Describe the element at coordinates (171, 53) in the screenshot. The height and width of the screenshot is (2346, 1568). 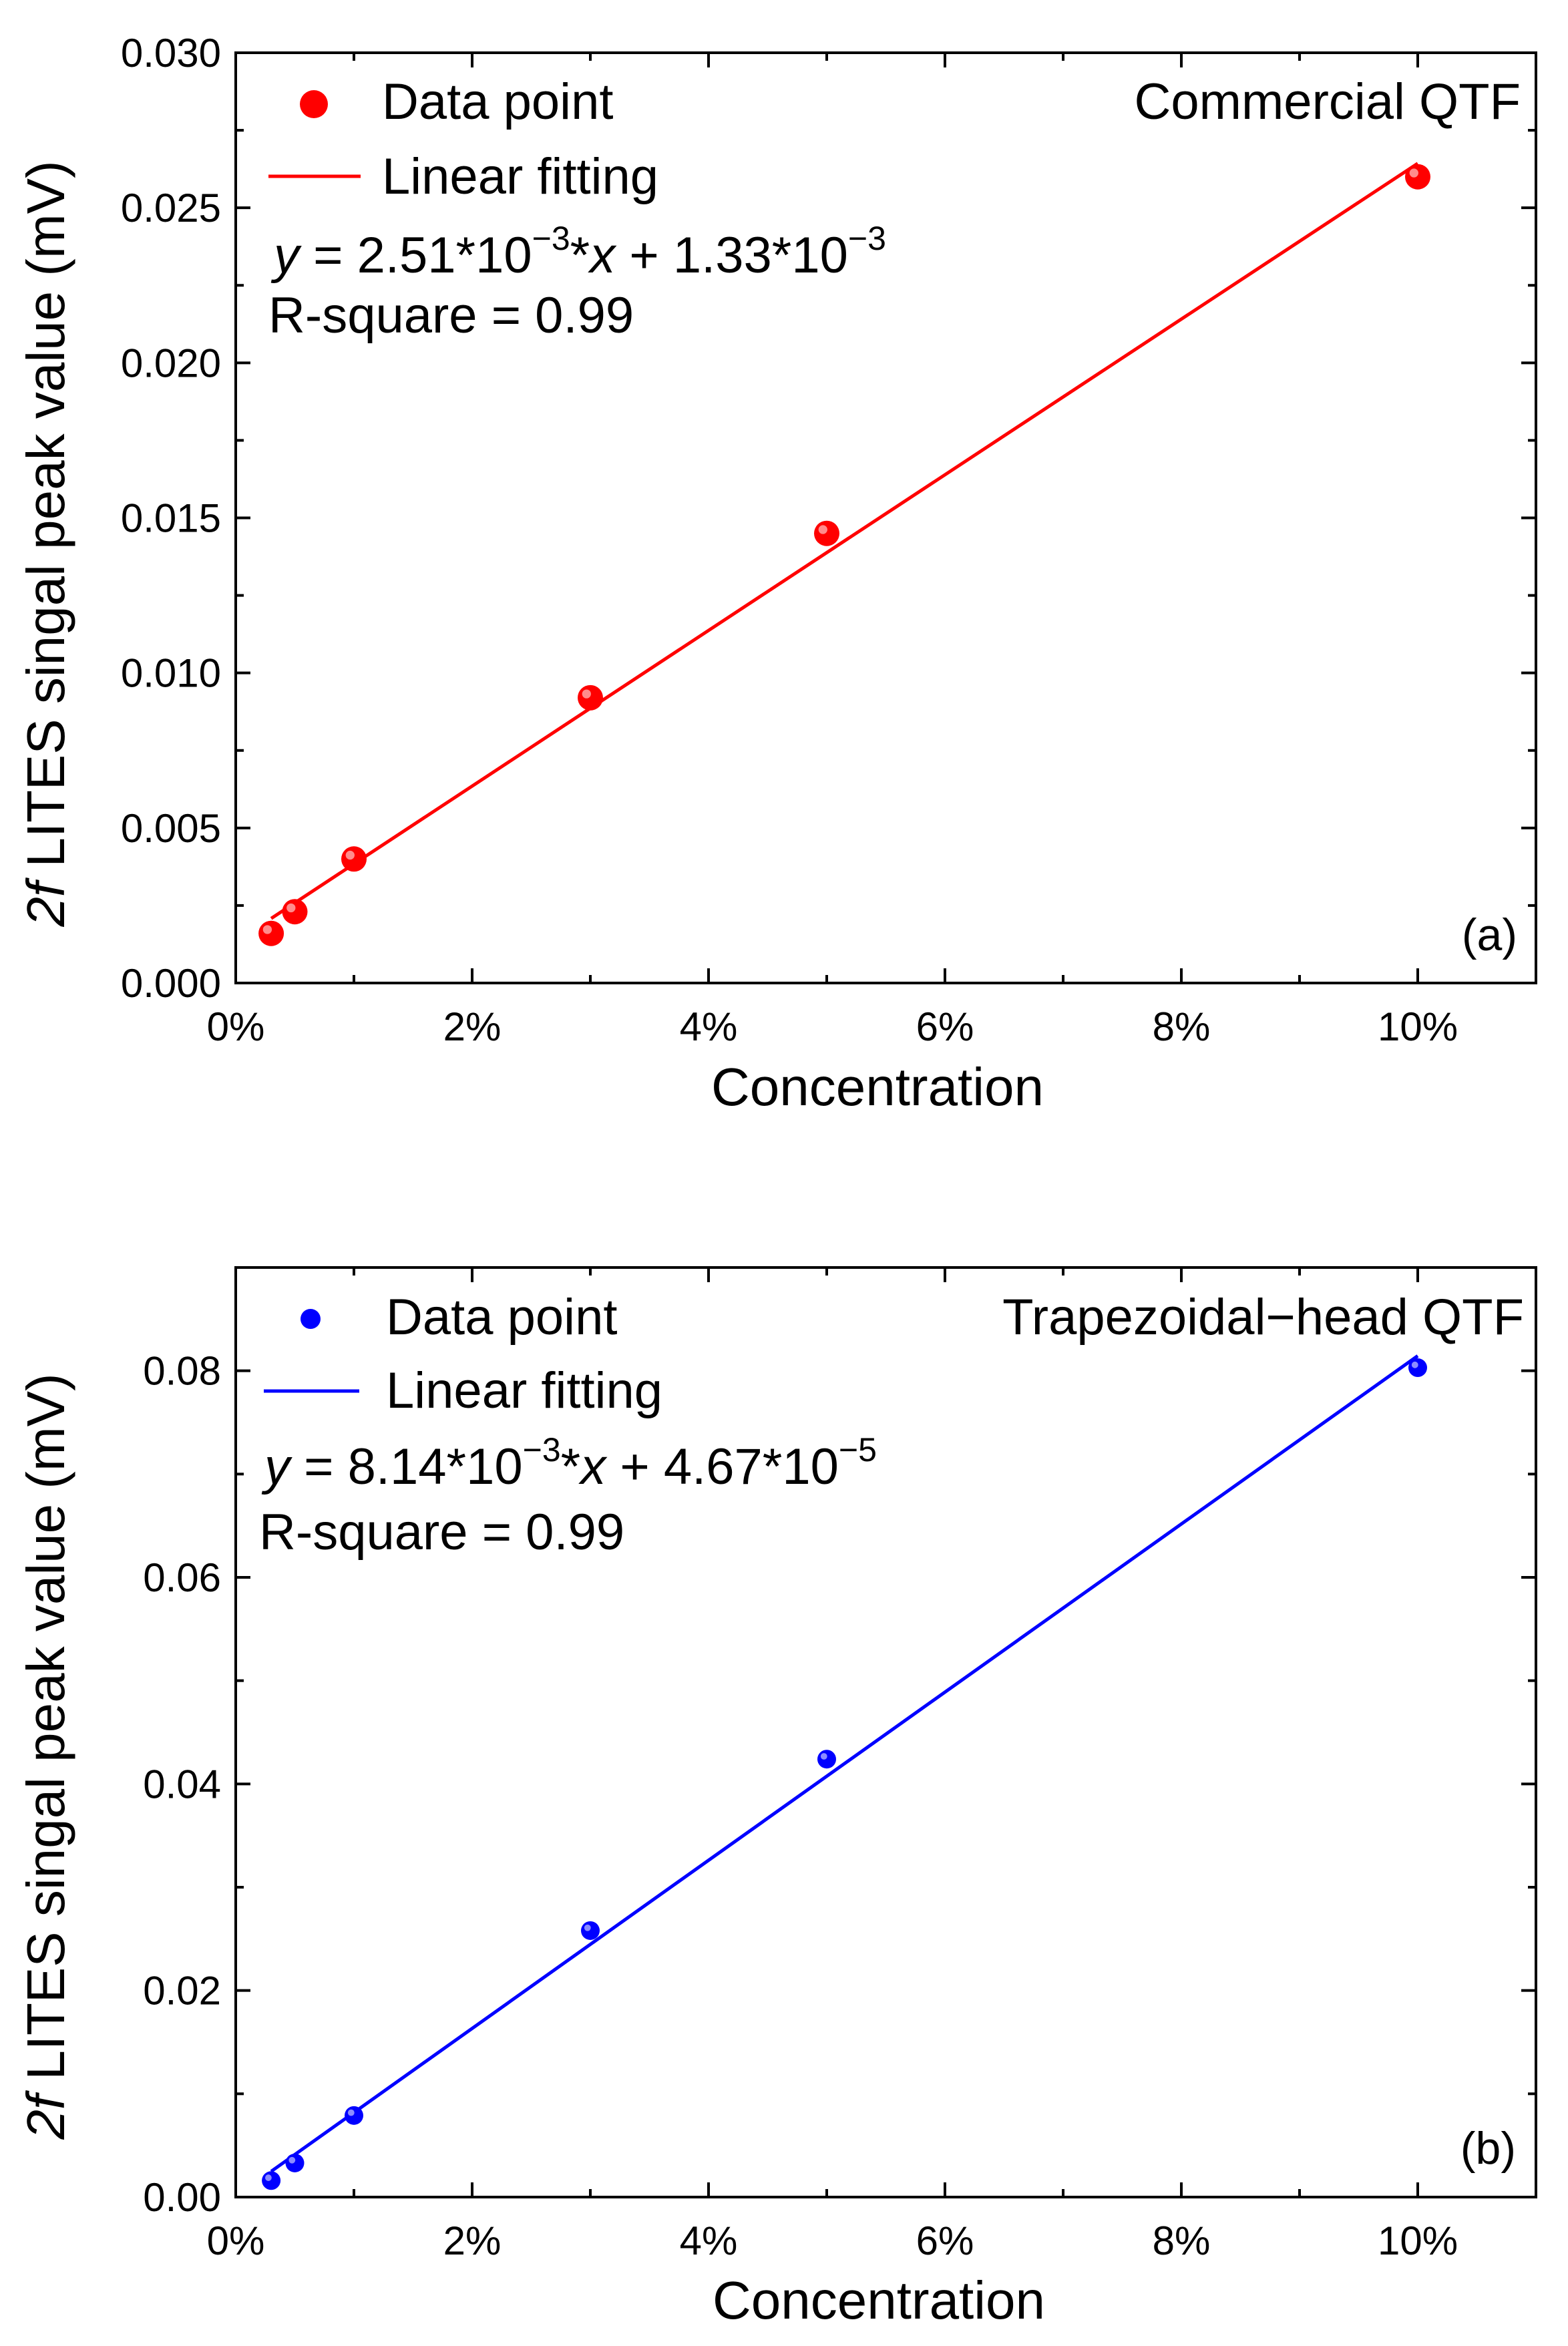
I see `y-tick-label: 0.030` at that location.